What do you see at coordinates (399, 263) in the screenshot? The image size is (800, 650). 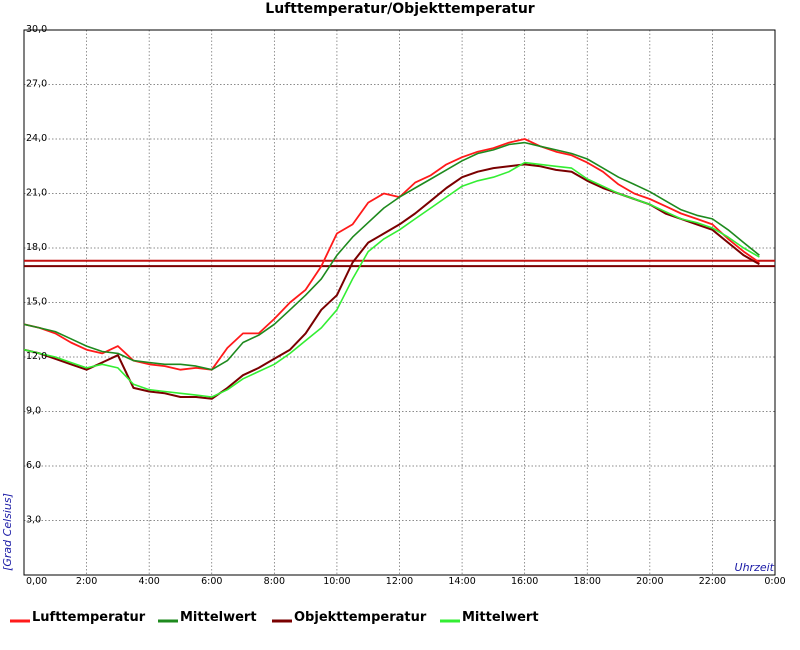 I see `reference-lines` at bounding box center [399, 263].